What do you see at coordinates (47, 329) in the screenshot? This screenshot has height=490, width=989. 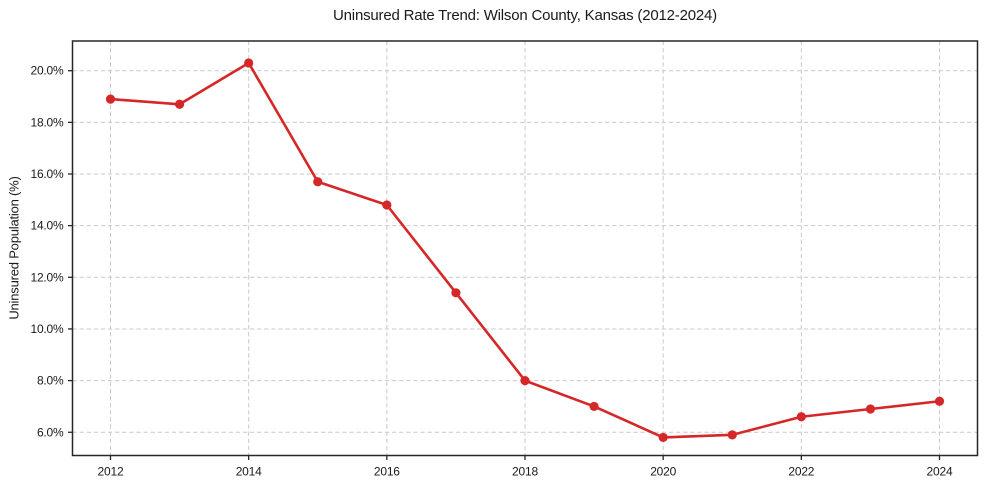 I see `y-tick-label: 10.0%` at bounding box center [47, 329].